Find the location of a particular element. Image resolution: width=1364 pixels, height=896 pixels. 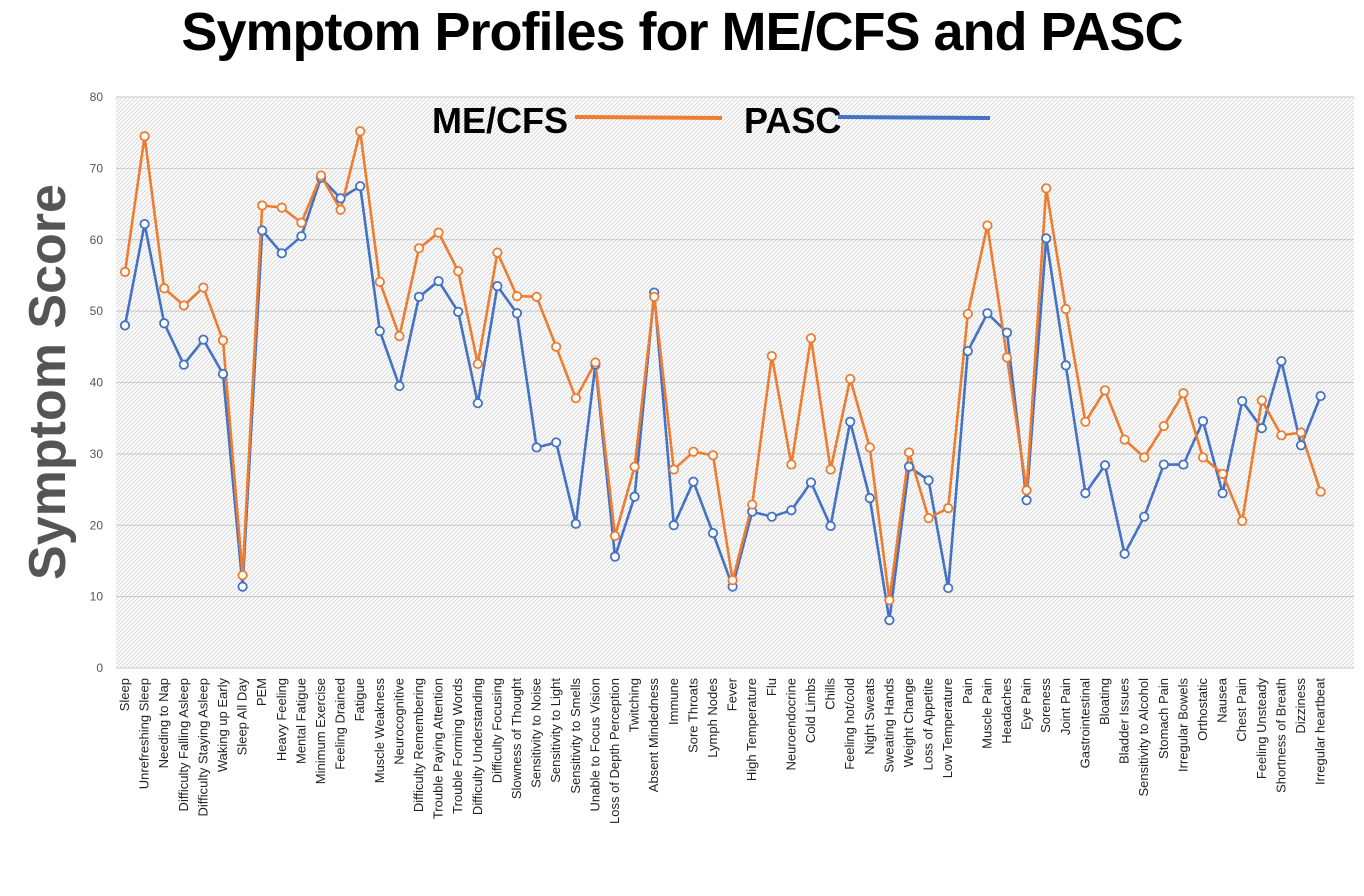

x-tick-label: Bladder Issues is located at coordinates (1124, 721).